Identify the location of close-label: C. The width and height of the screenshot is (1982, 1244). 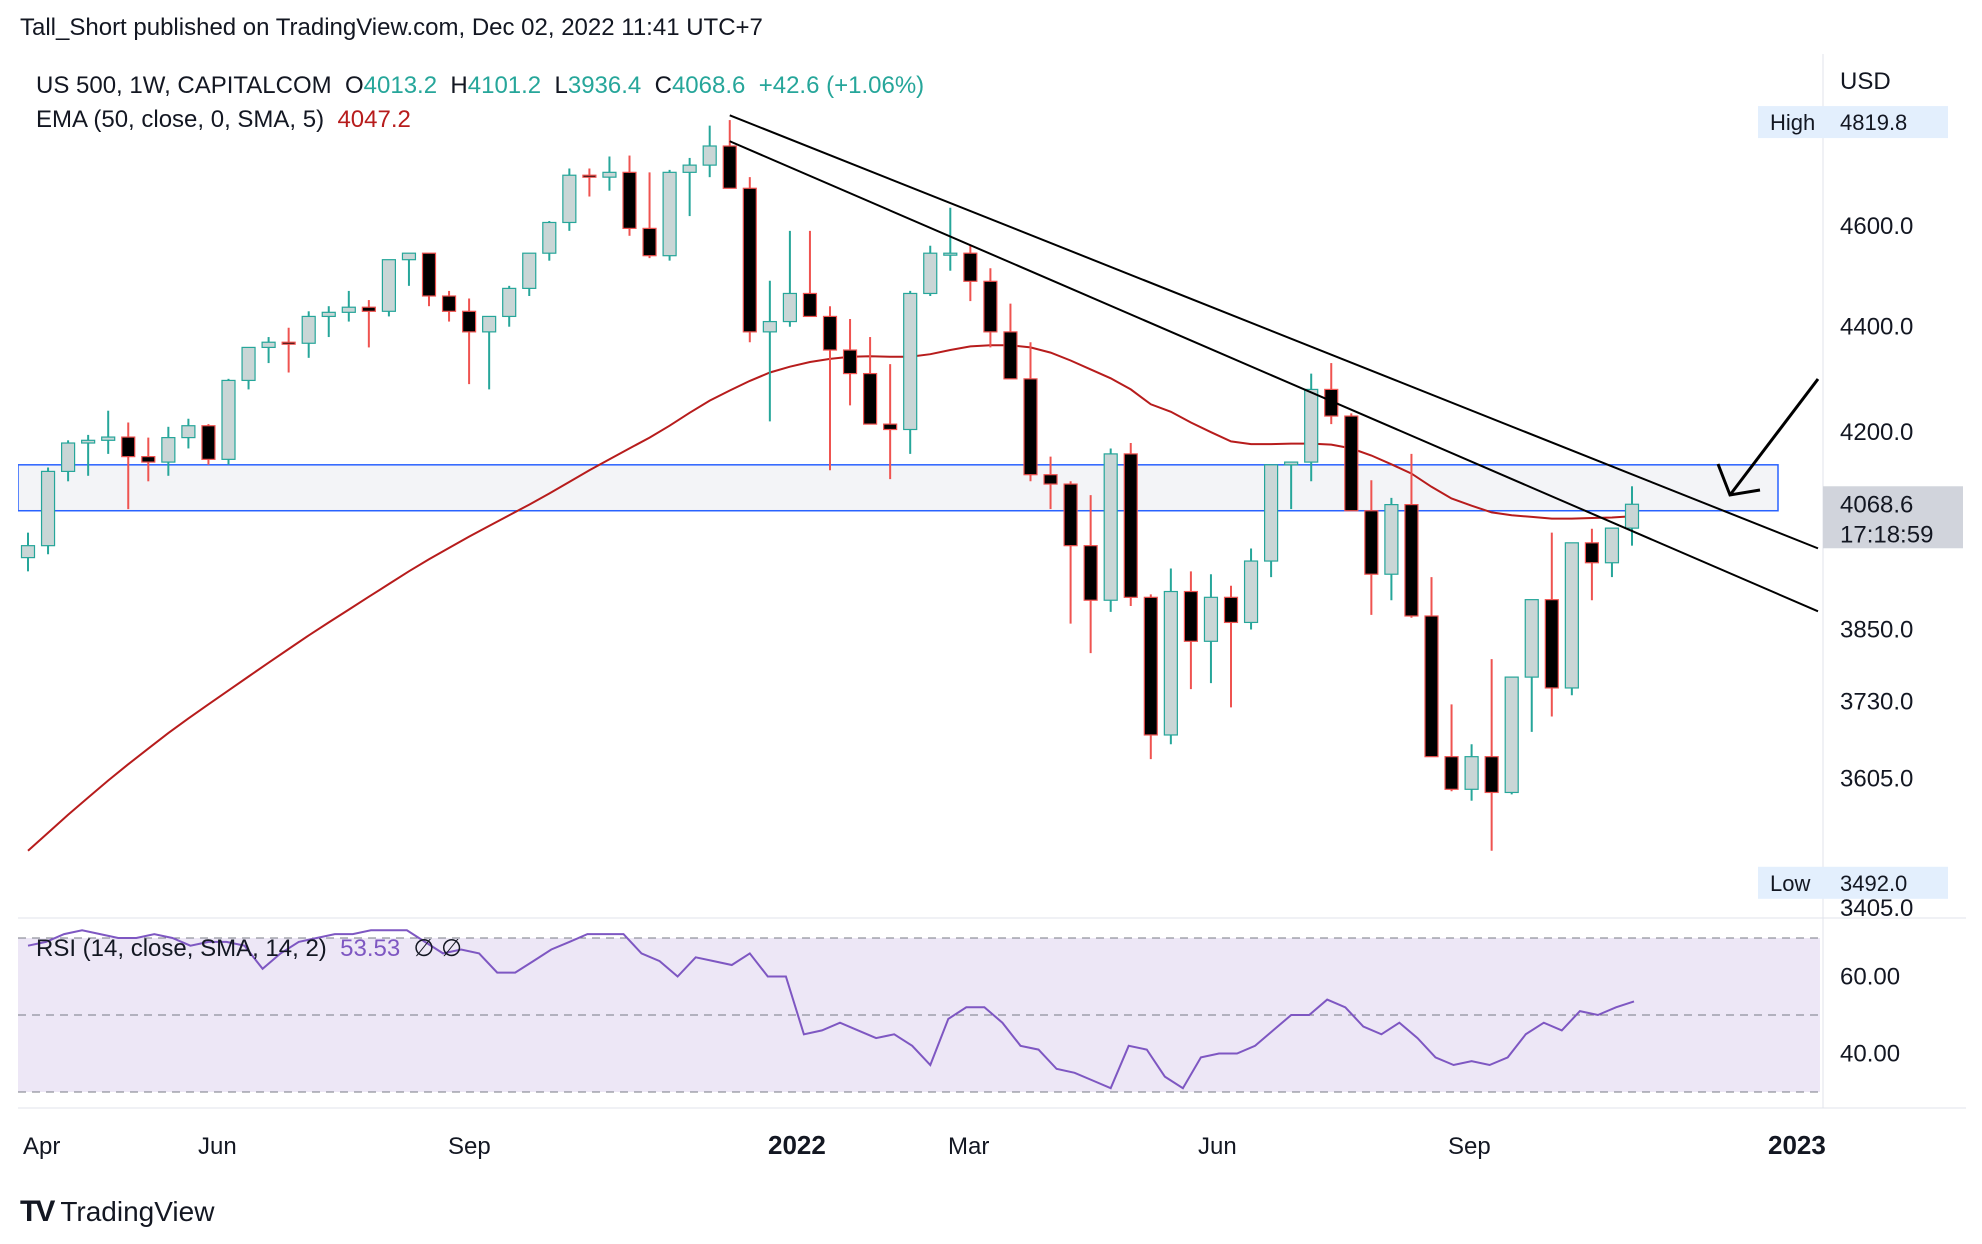
(663, 85).